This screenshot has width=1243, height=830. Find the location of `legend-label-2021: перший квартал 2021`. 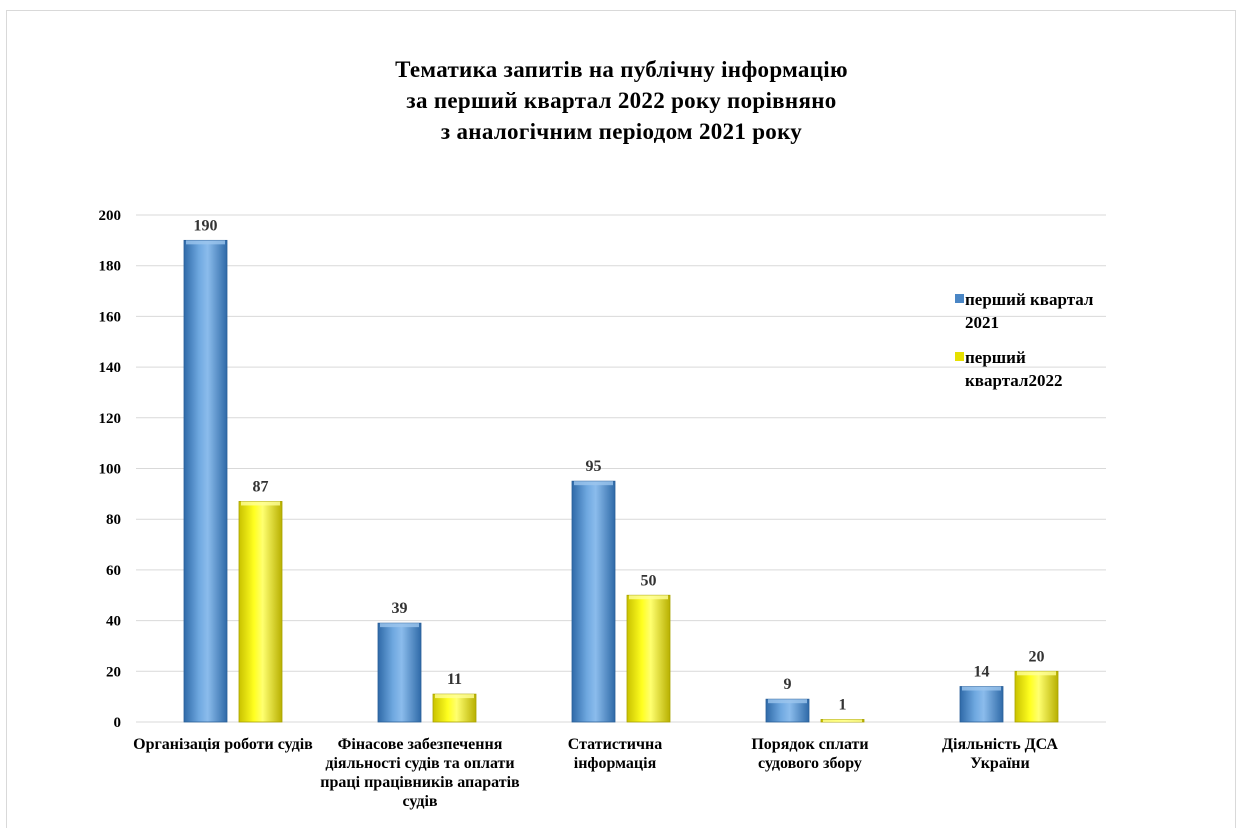

legend-label-2021: перший квартал 2021 is located at coordinates (1029, 311).